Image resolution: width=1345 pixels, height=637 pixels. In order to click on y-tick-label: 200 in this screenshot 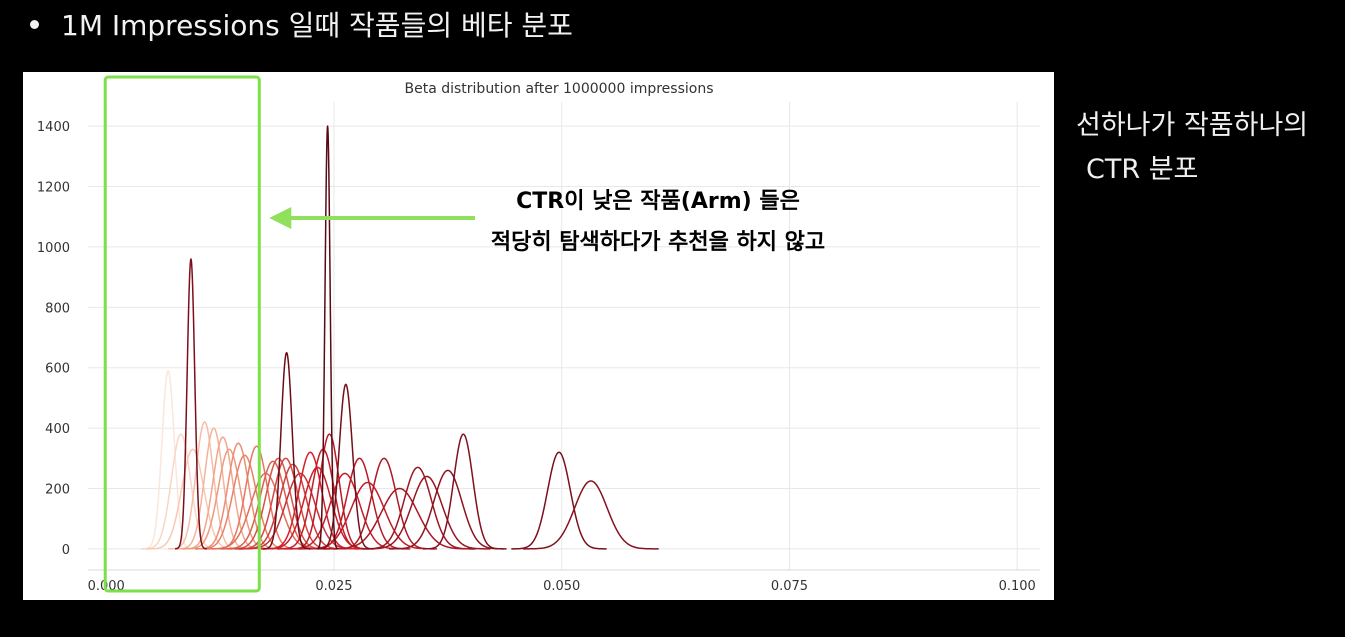, I will do `click(57, 489)`.